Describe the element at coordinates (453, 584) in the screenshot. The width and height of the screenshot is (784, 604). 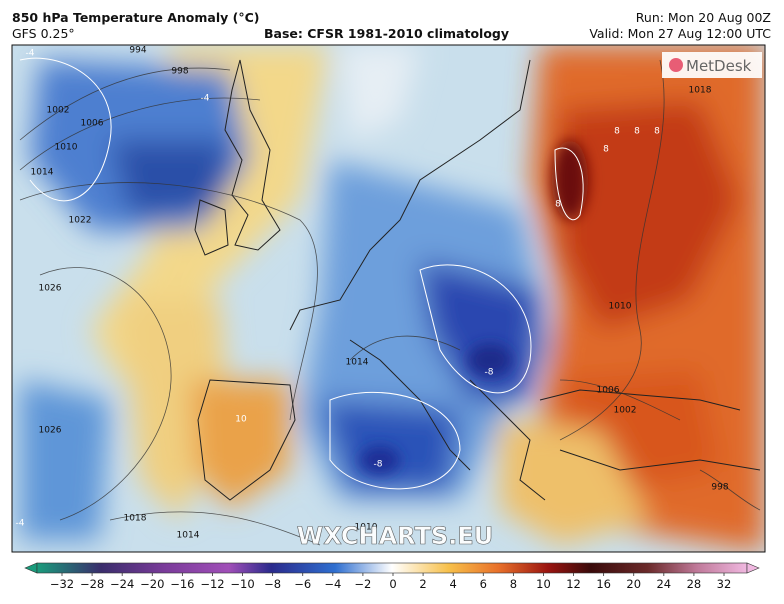
I see `colorbar-label: 4` at that location.